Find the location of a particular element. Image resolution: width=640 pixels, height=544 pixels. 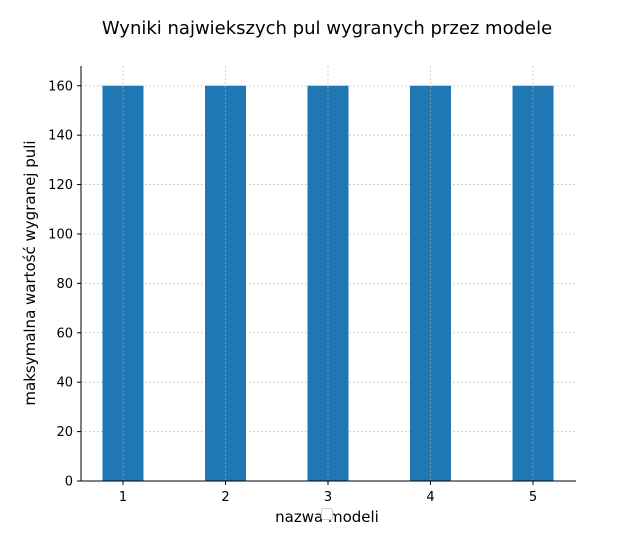

y-tick-label: 140 is located at coordinates (60, 136).